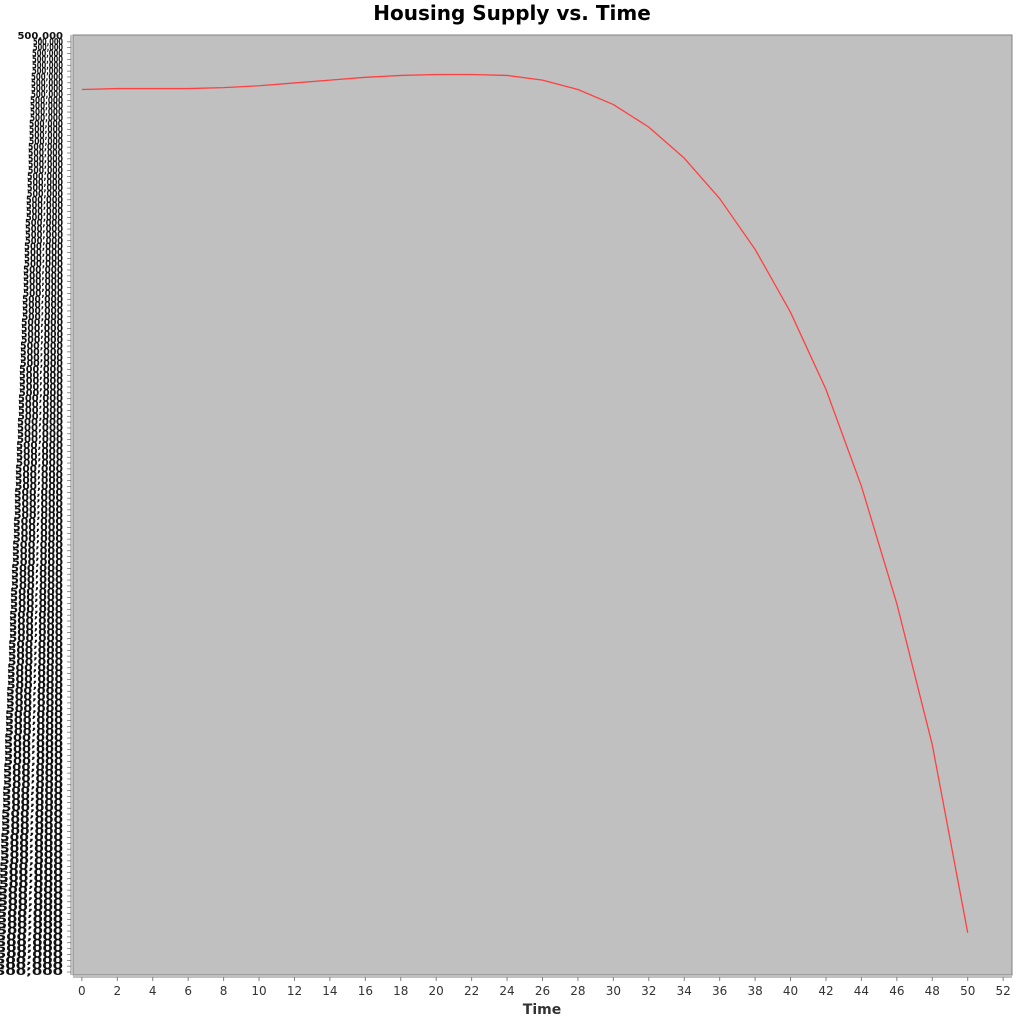 Image resolution: width=1024 pixels, height=1024 pixels. Describe the element at coordinates (932, 991) in the screenshot. I see `x-tick-label: 48` at that location.